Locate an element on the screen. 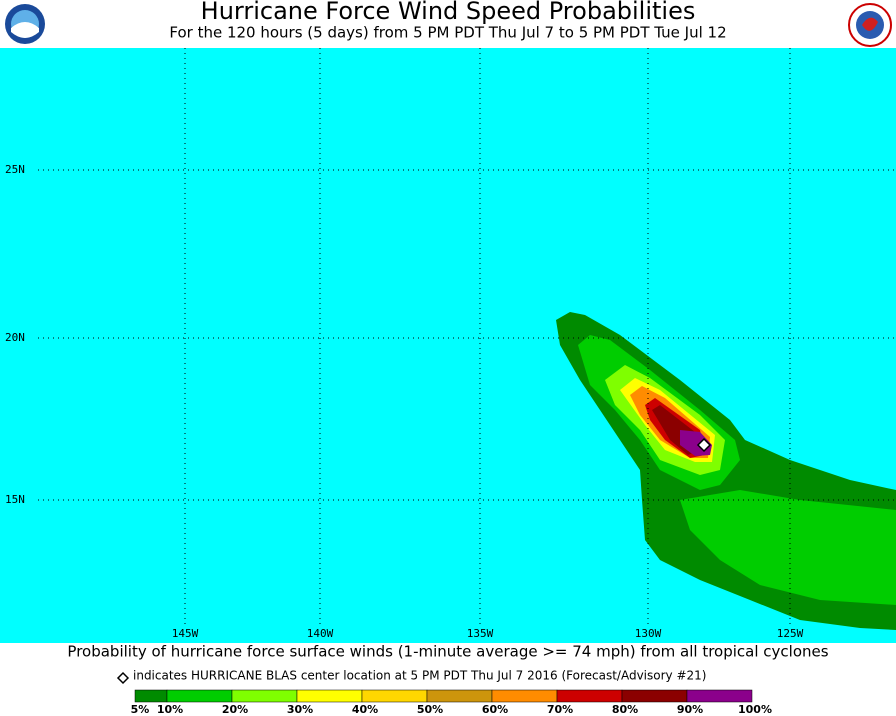 The width and height of the screenshot is (896, 716). lat-label: 20N is located at coordinates (15, 337).